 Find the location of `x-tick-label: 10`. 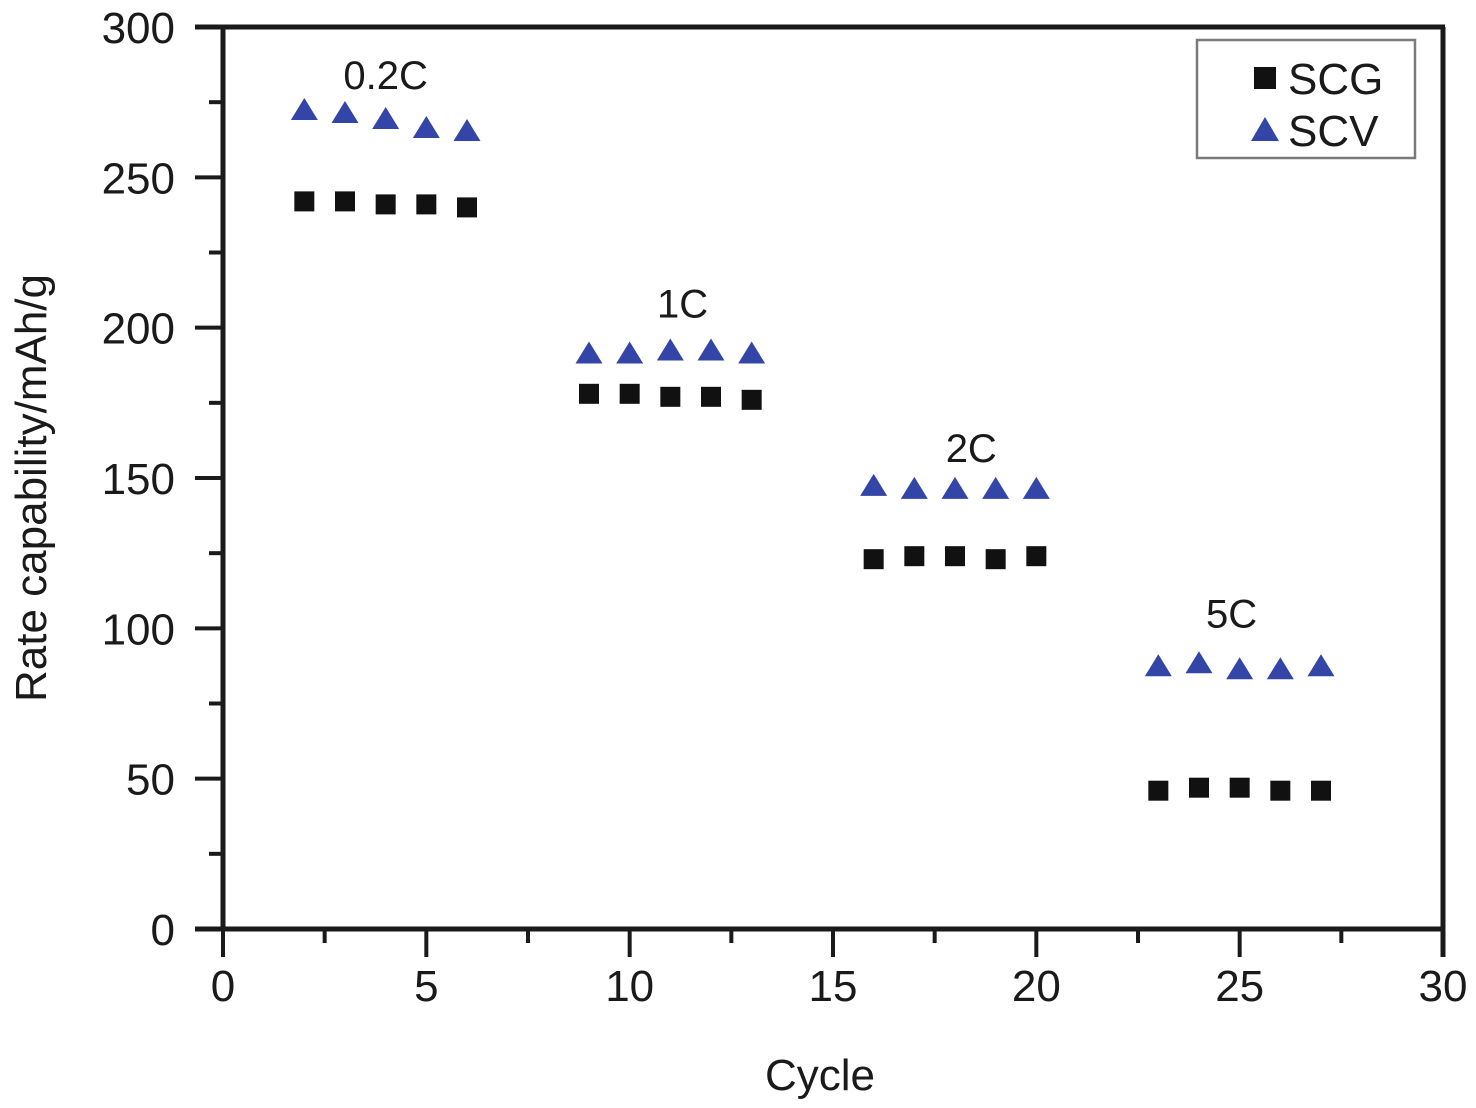

x-tick-label: 10 is located at coordinates (629, 986).